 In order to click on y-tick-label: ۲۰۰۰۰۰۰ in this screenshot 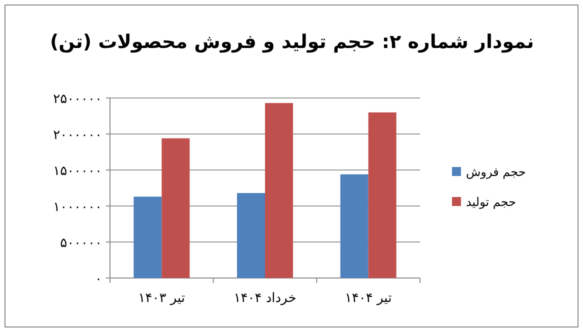, I will do `click(77, 135)`.